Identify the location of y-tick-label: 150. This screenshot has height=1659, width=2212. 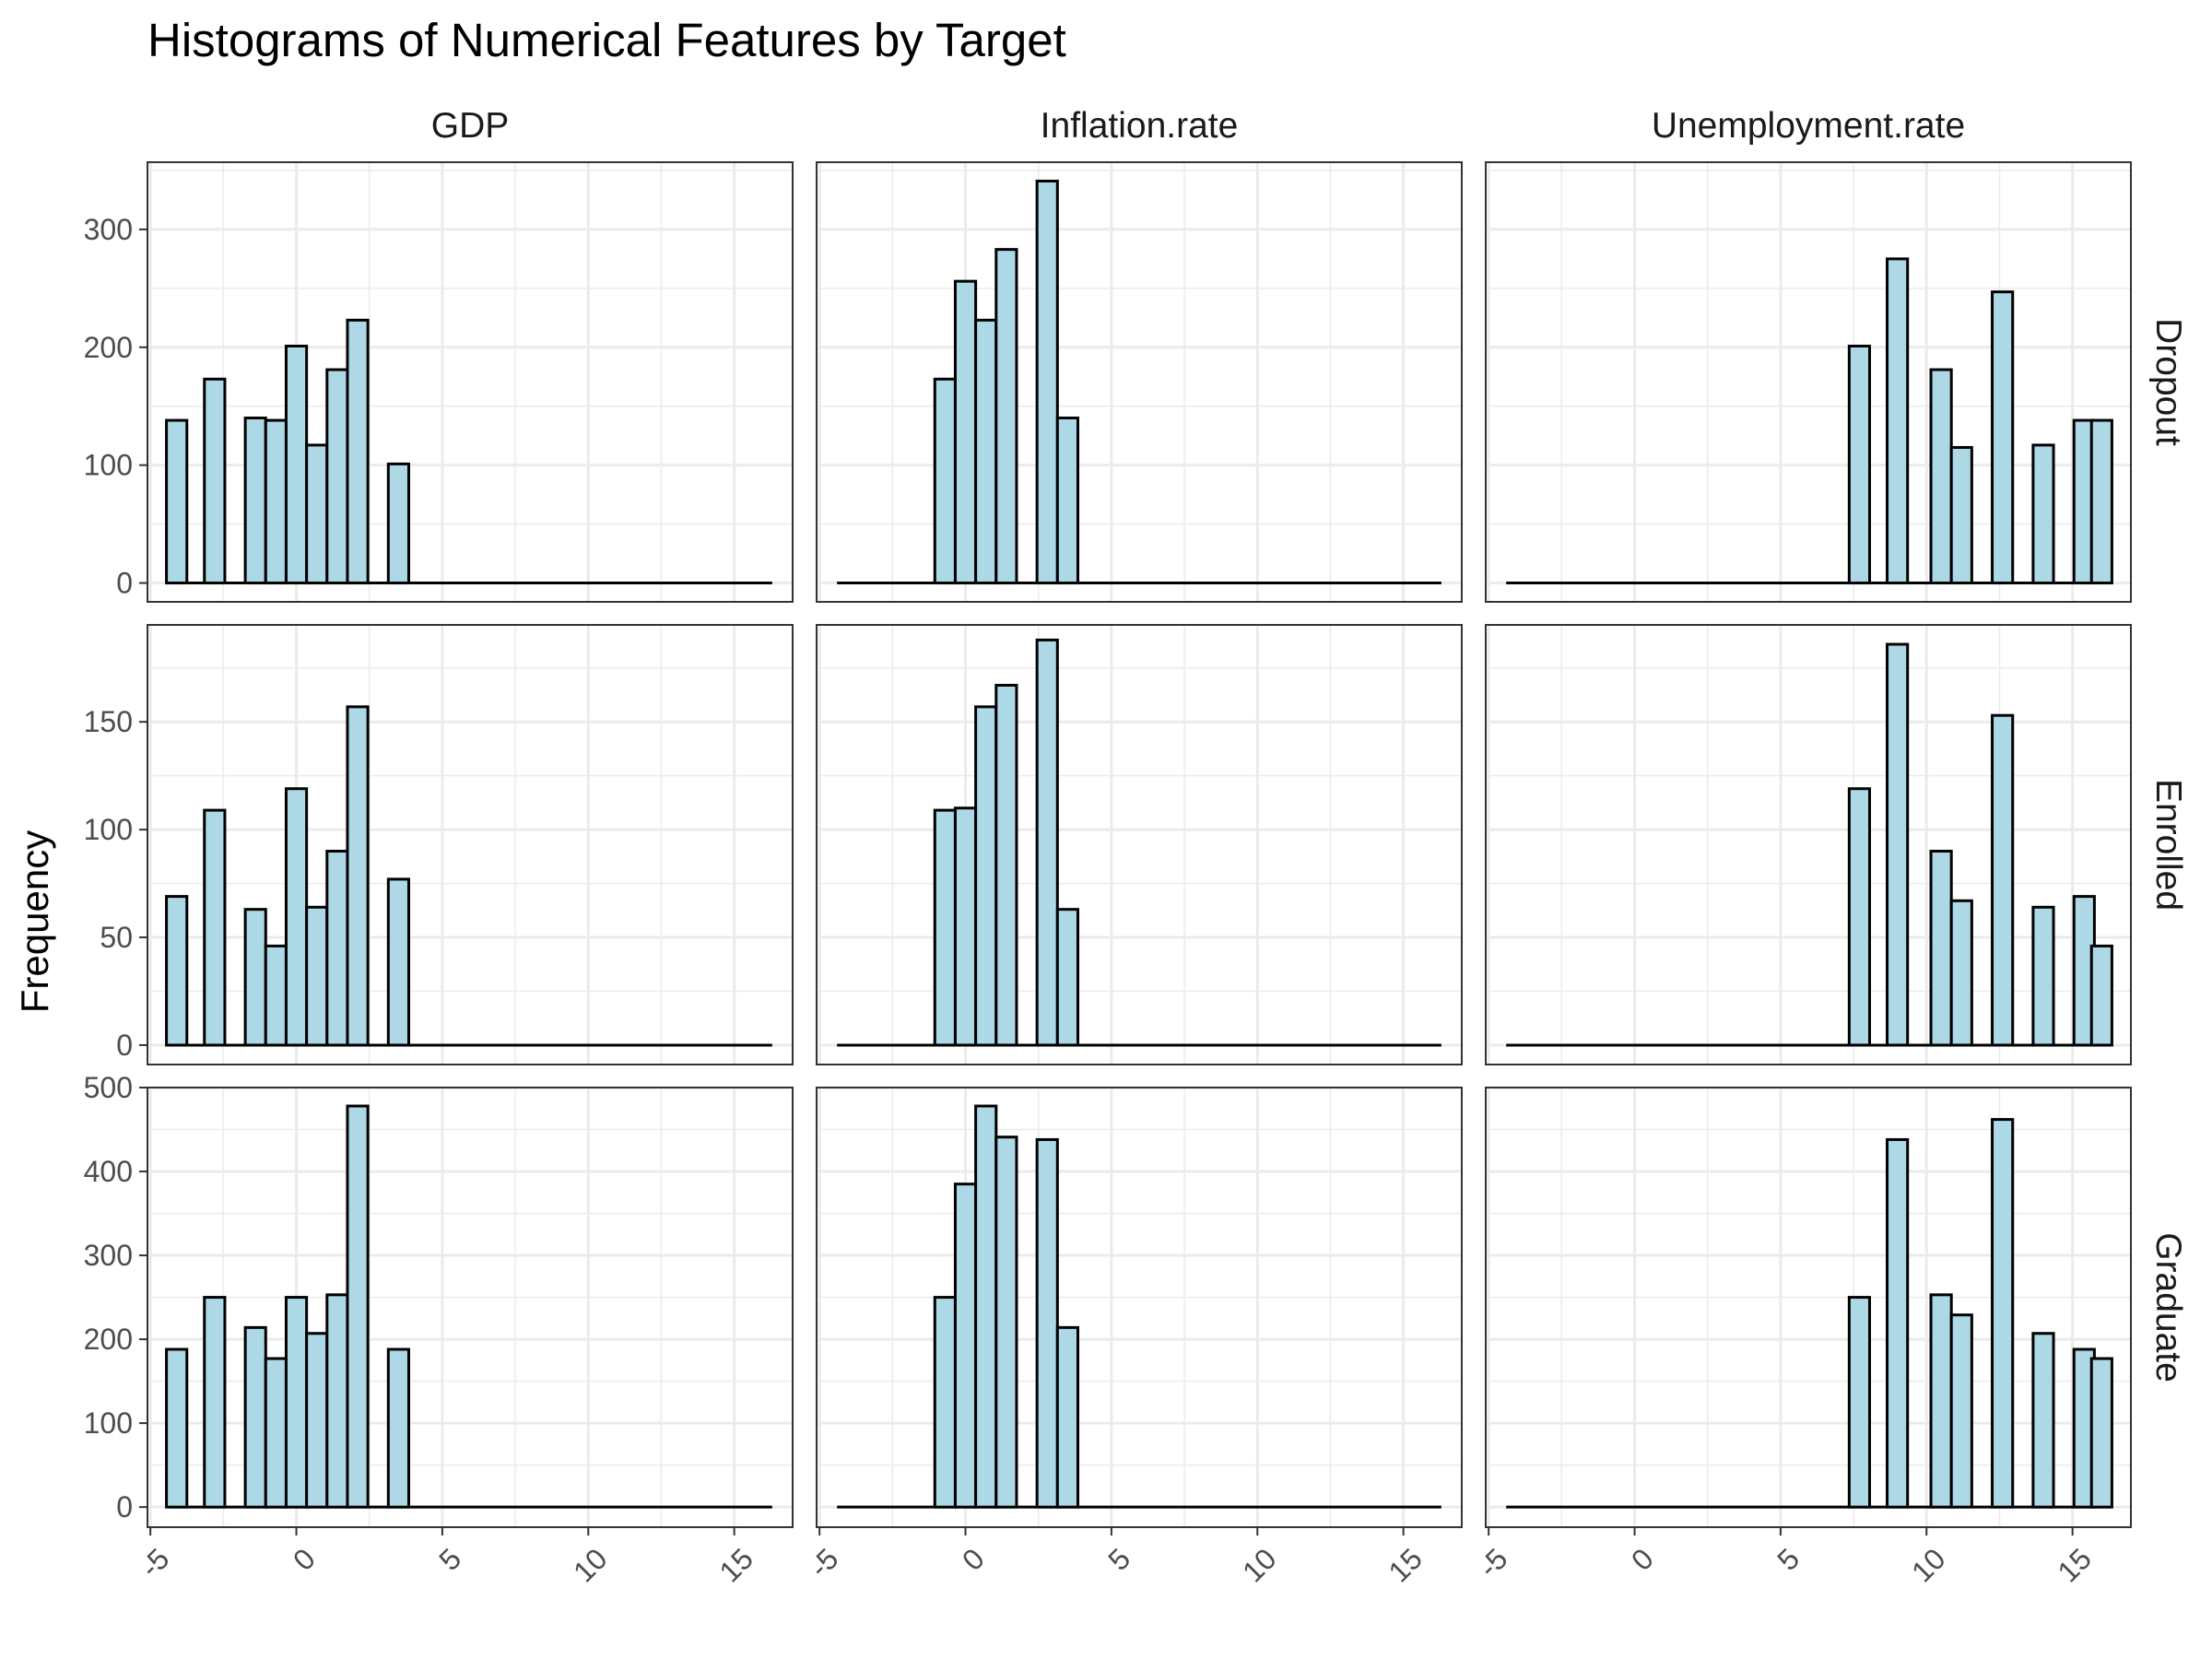
(108, 721).